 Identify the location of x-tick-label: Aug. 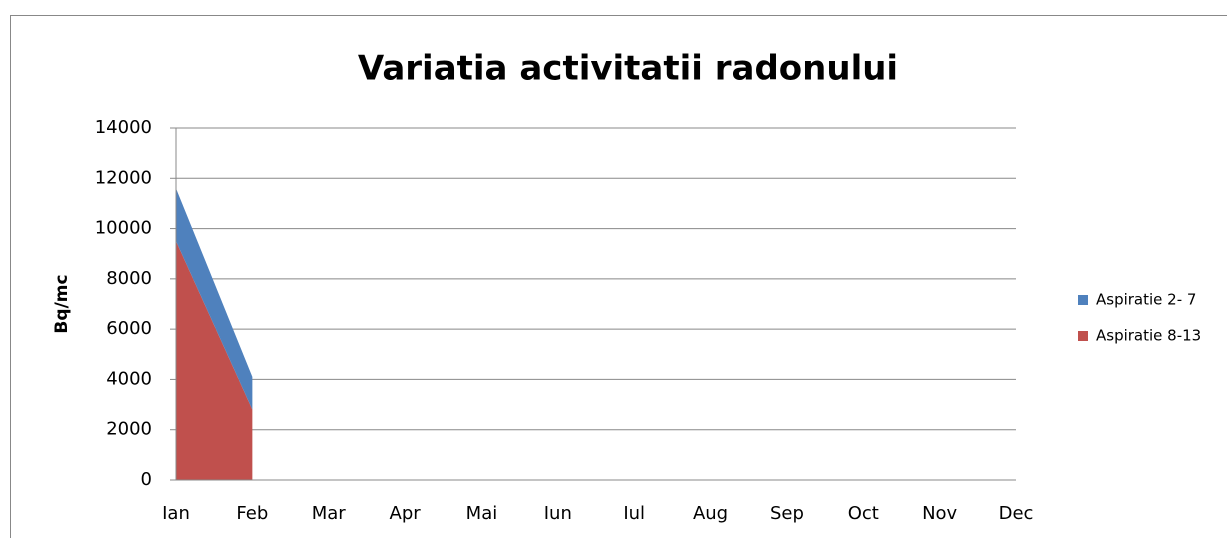
(710, 513).